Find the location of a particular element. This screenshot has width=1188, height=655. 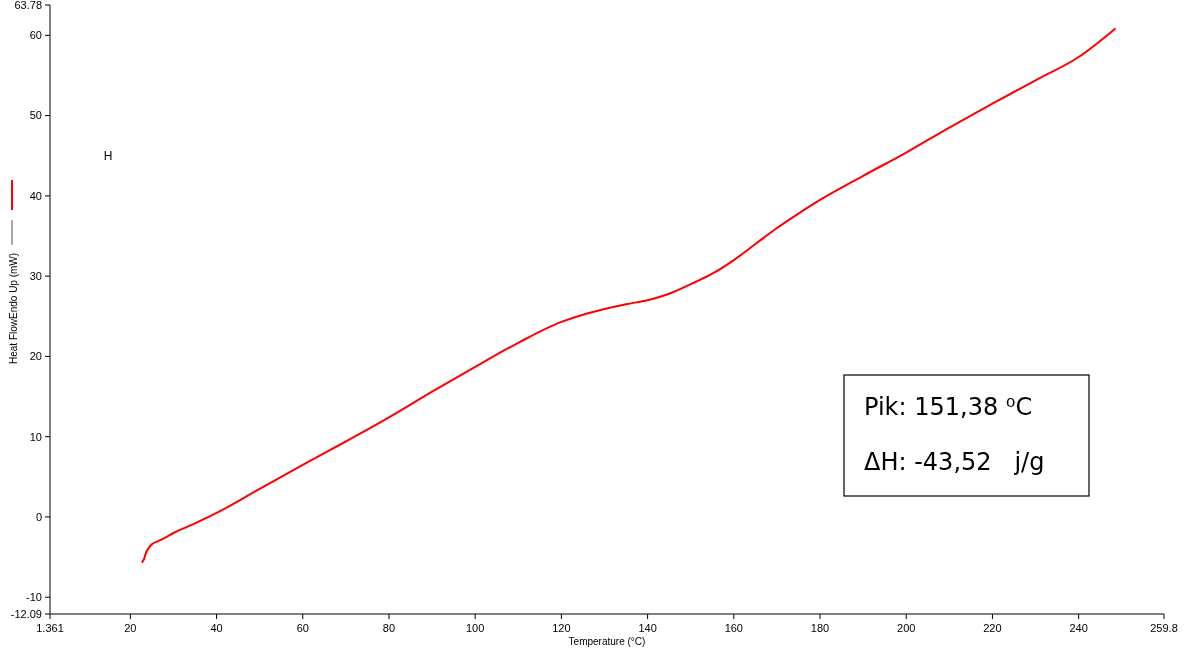

x-tick-label: 80 is located at coordinates (389, 628).